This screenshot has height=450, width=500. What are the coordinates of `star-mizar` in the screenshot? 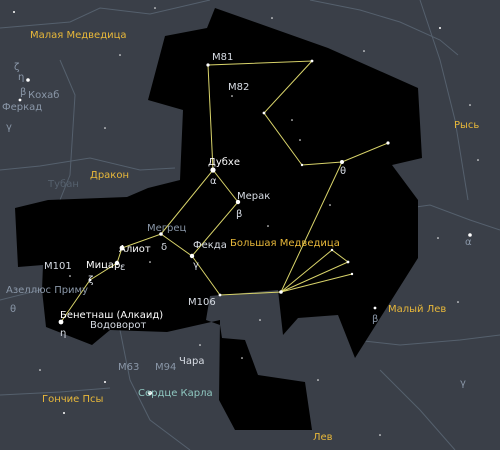 It's located at (117, 263).